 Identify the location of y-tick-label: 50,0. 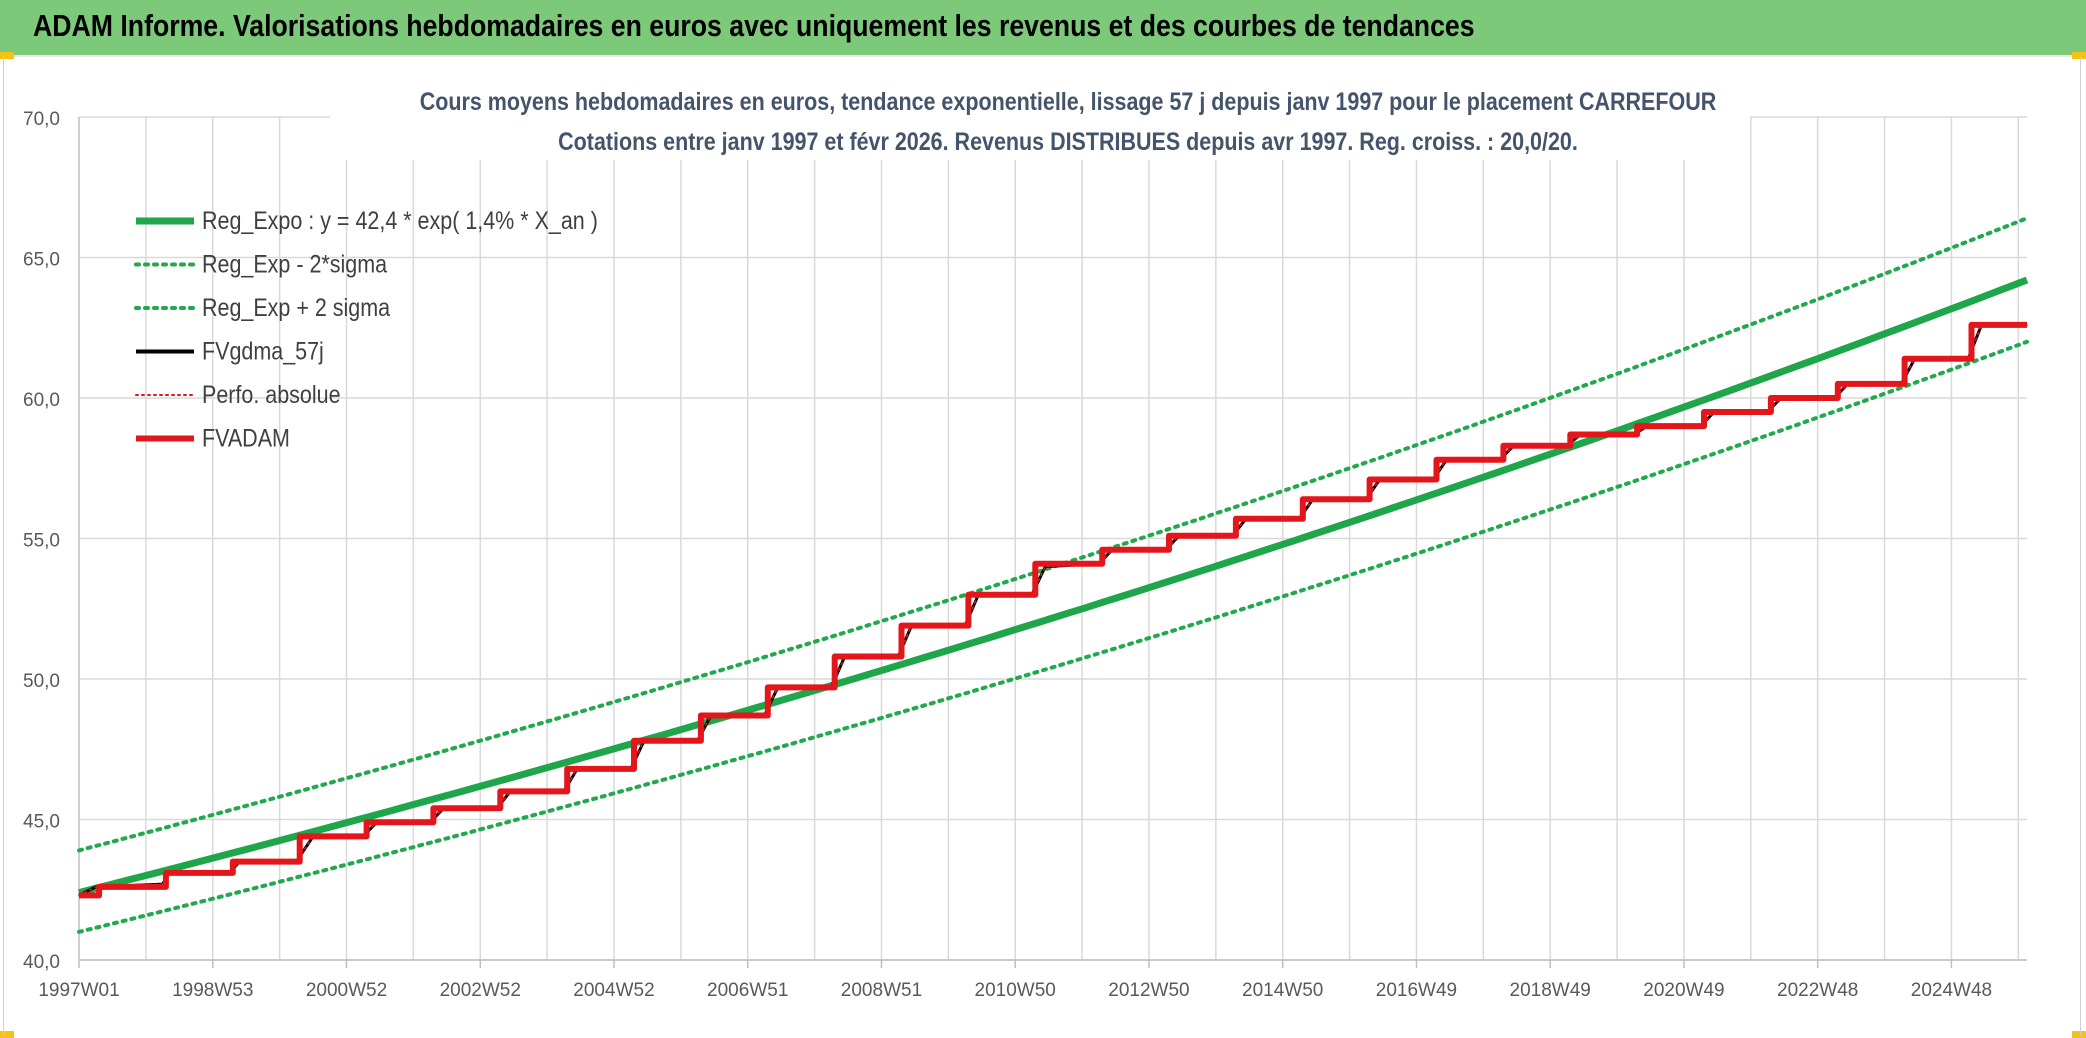
(41, 681).